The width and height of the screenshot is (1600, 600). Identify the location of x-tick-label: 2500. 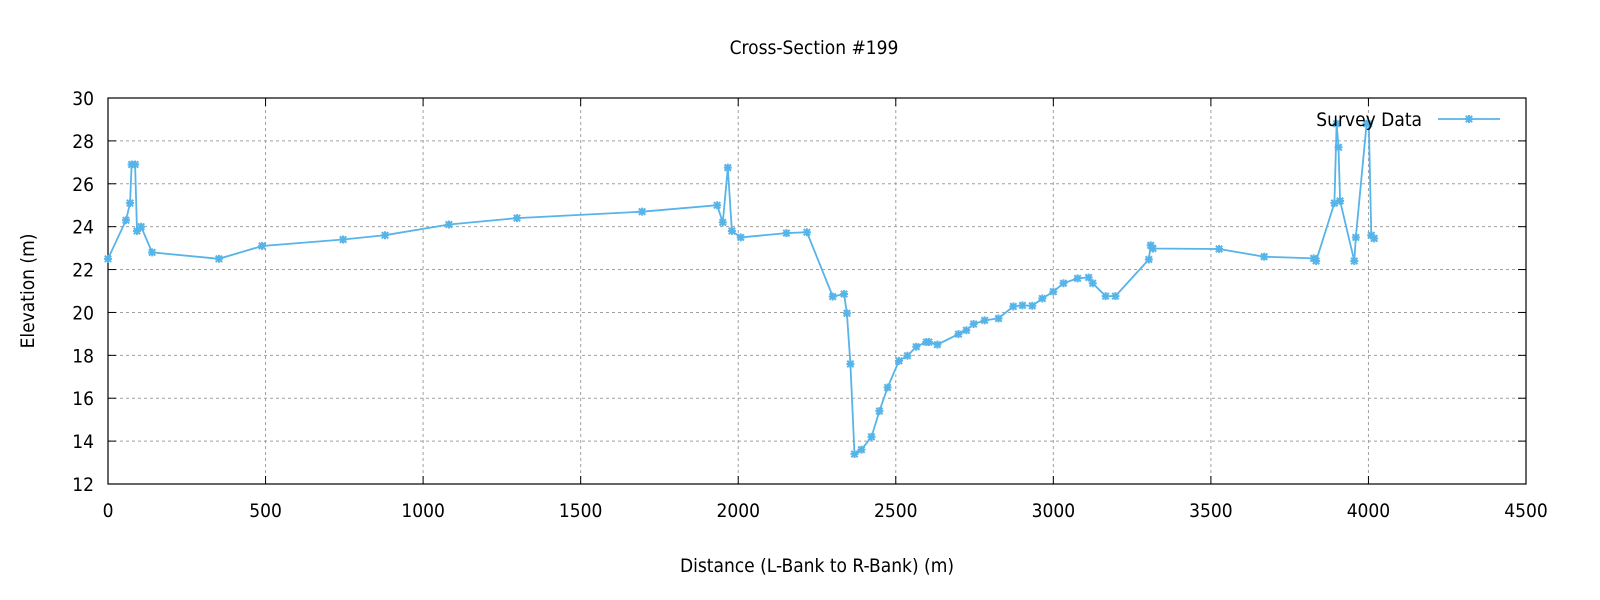
(896, 511).